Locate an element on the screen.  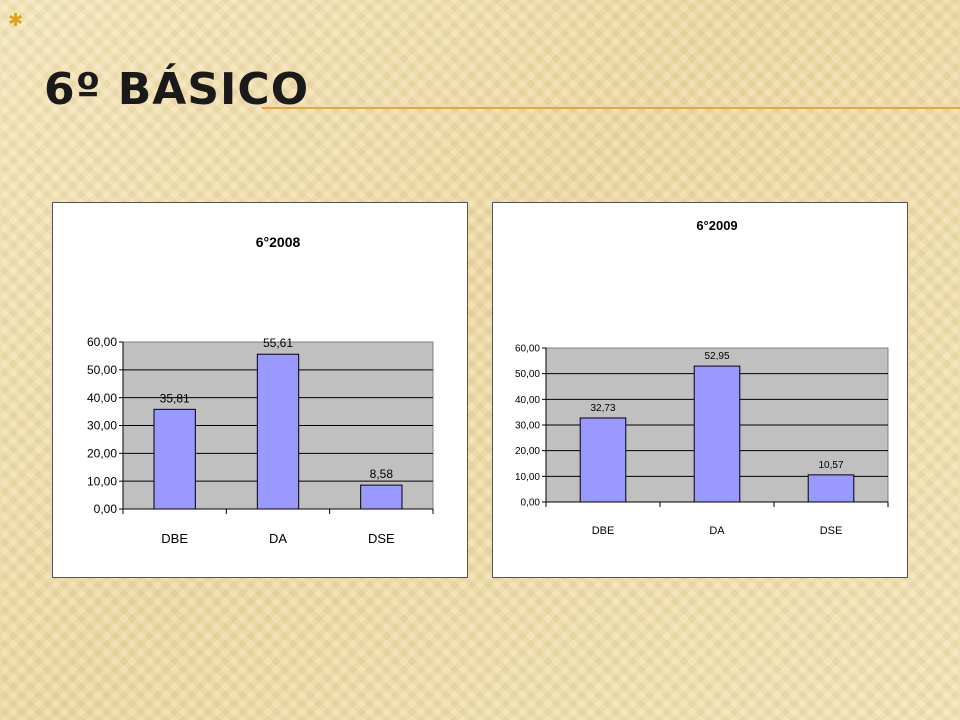
data-label: 10,57 is located at coordinates (830, 465).